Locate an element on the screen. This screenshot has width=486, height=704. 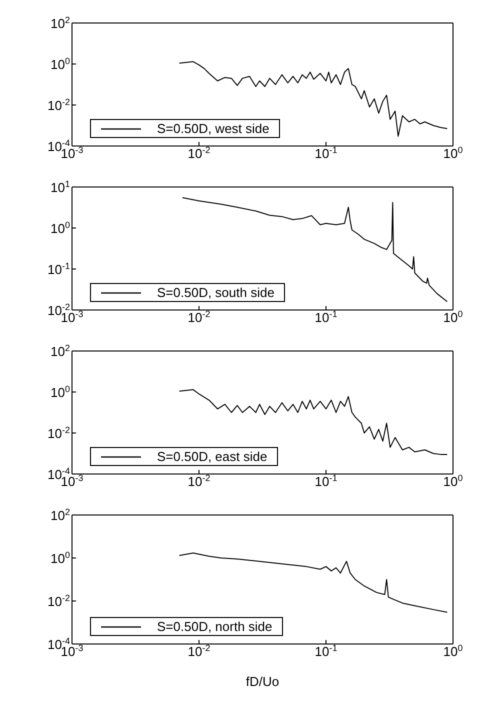
legend-label: S=0.50D, north side is located at coordinates (214, 626).